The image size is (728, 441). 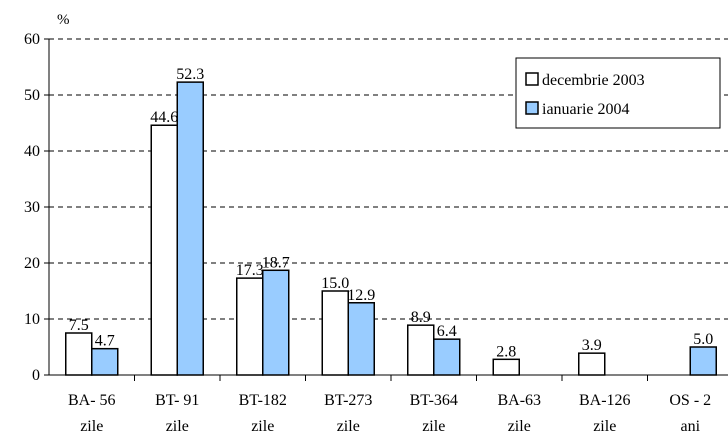 What do you see at coordinates (32, 95) in the screenshot?
I see `y-tick-label: 50` at bounding box center [32, 95].